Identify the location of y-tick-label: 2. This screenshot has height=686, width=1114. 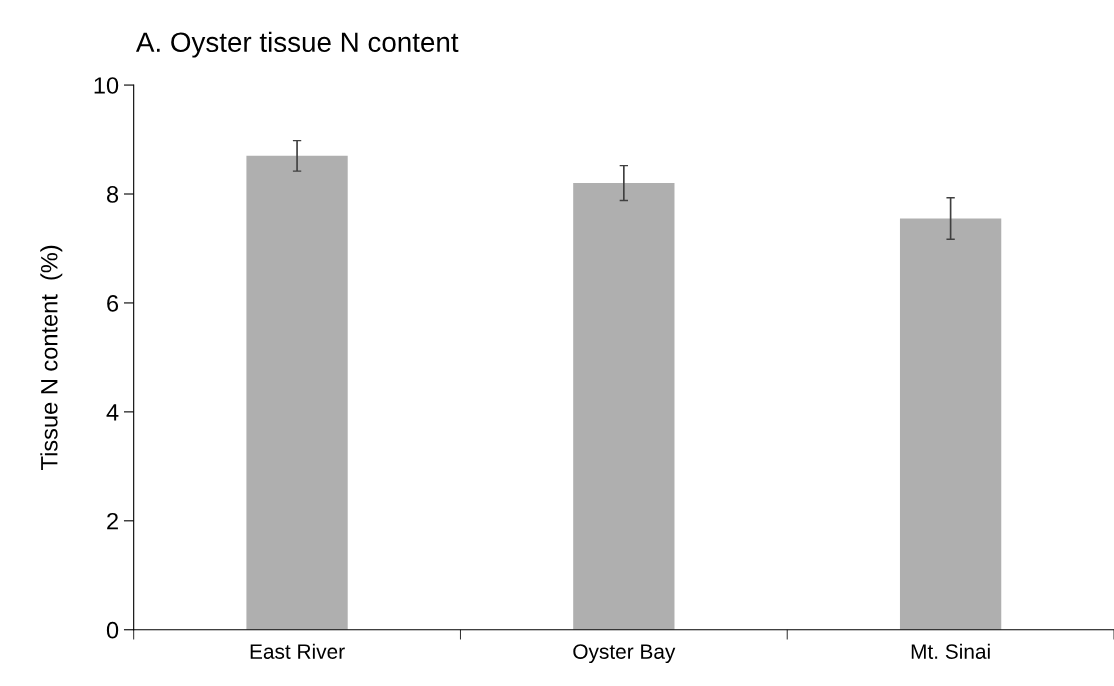
(112, 521).